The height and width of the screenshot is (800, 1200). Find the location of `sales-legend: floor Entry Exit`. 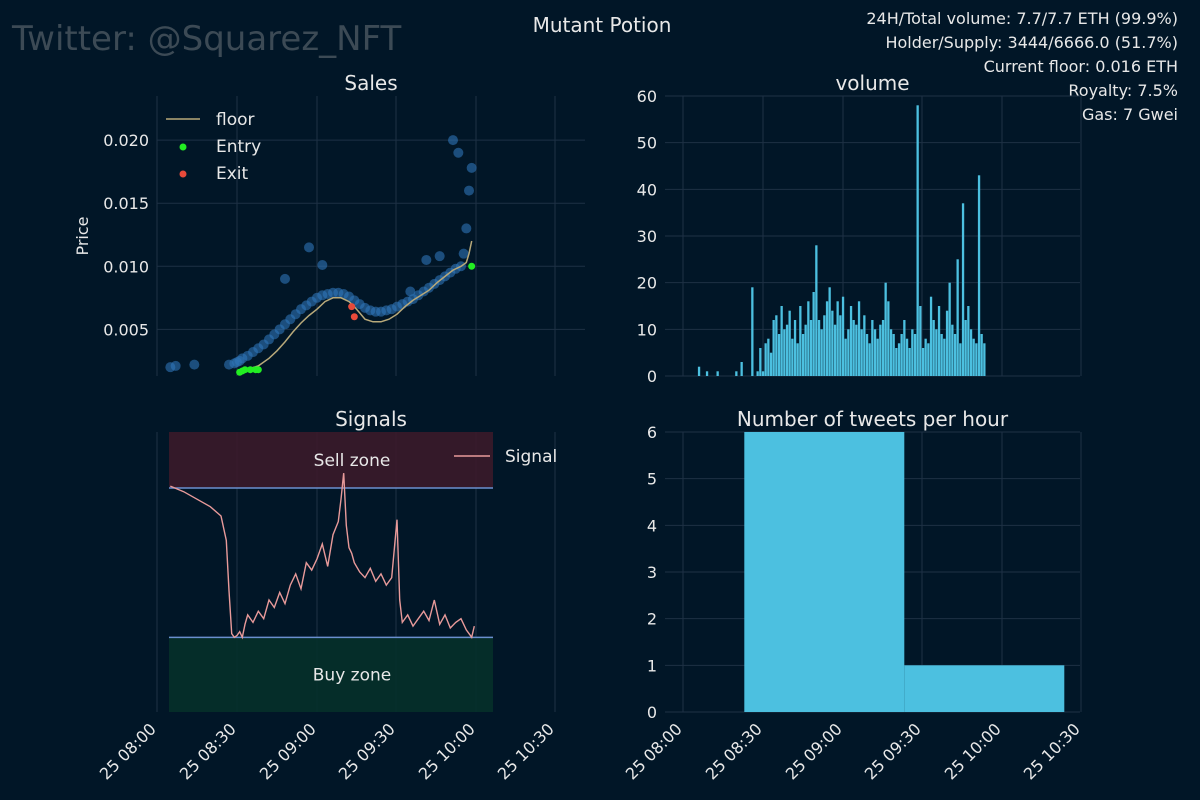

sales-legend: floor Entry Exit is located at coordinates (213, 147).